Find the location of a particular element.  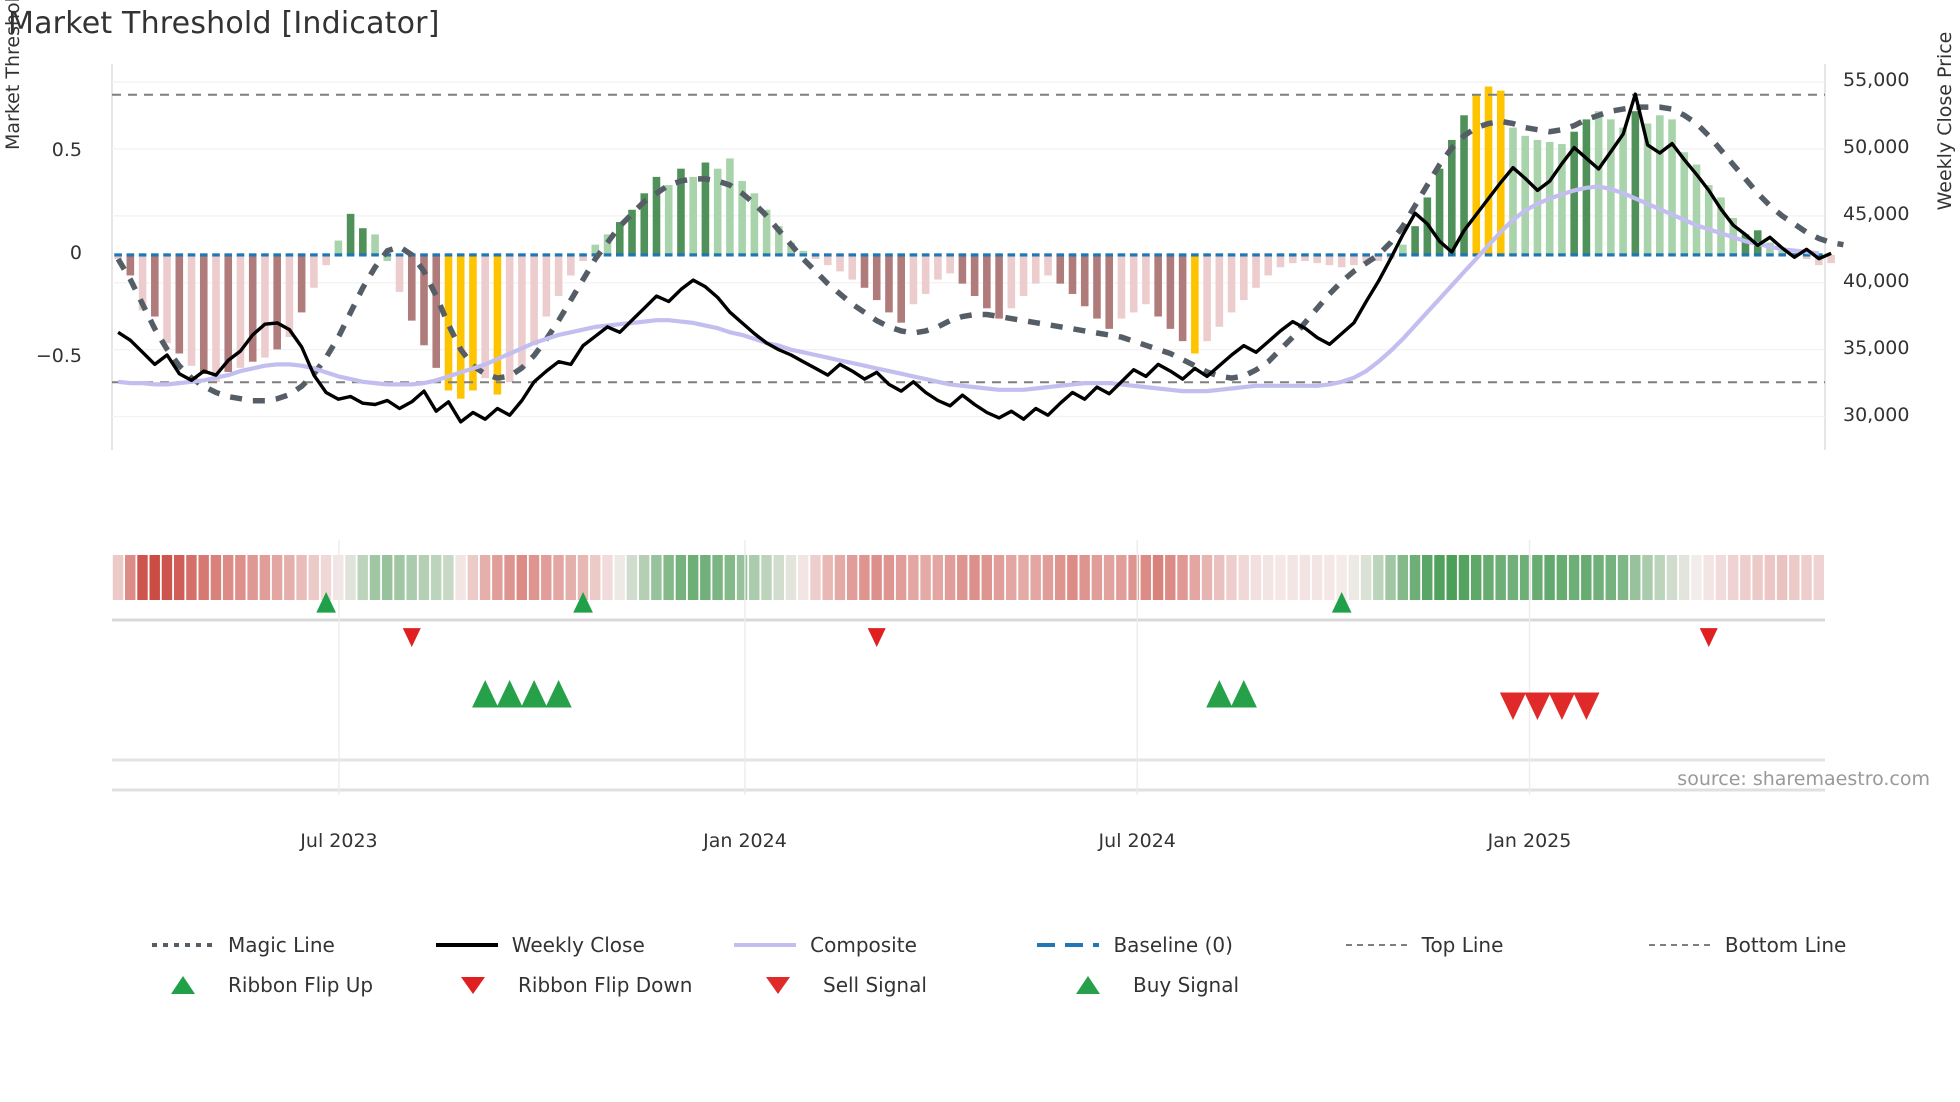

legend-label: Bottom Line is located at coordinates (1785, 945).